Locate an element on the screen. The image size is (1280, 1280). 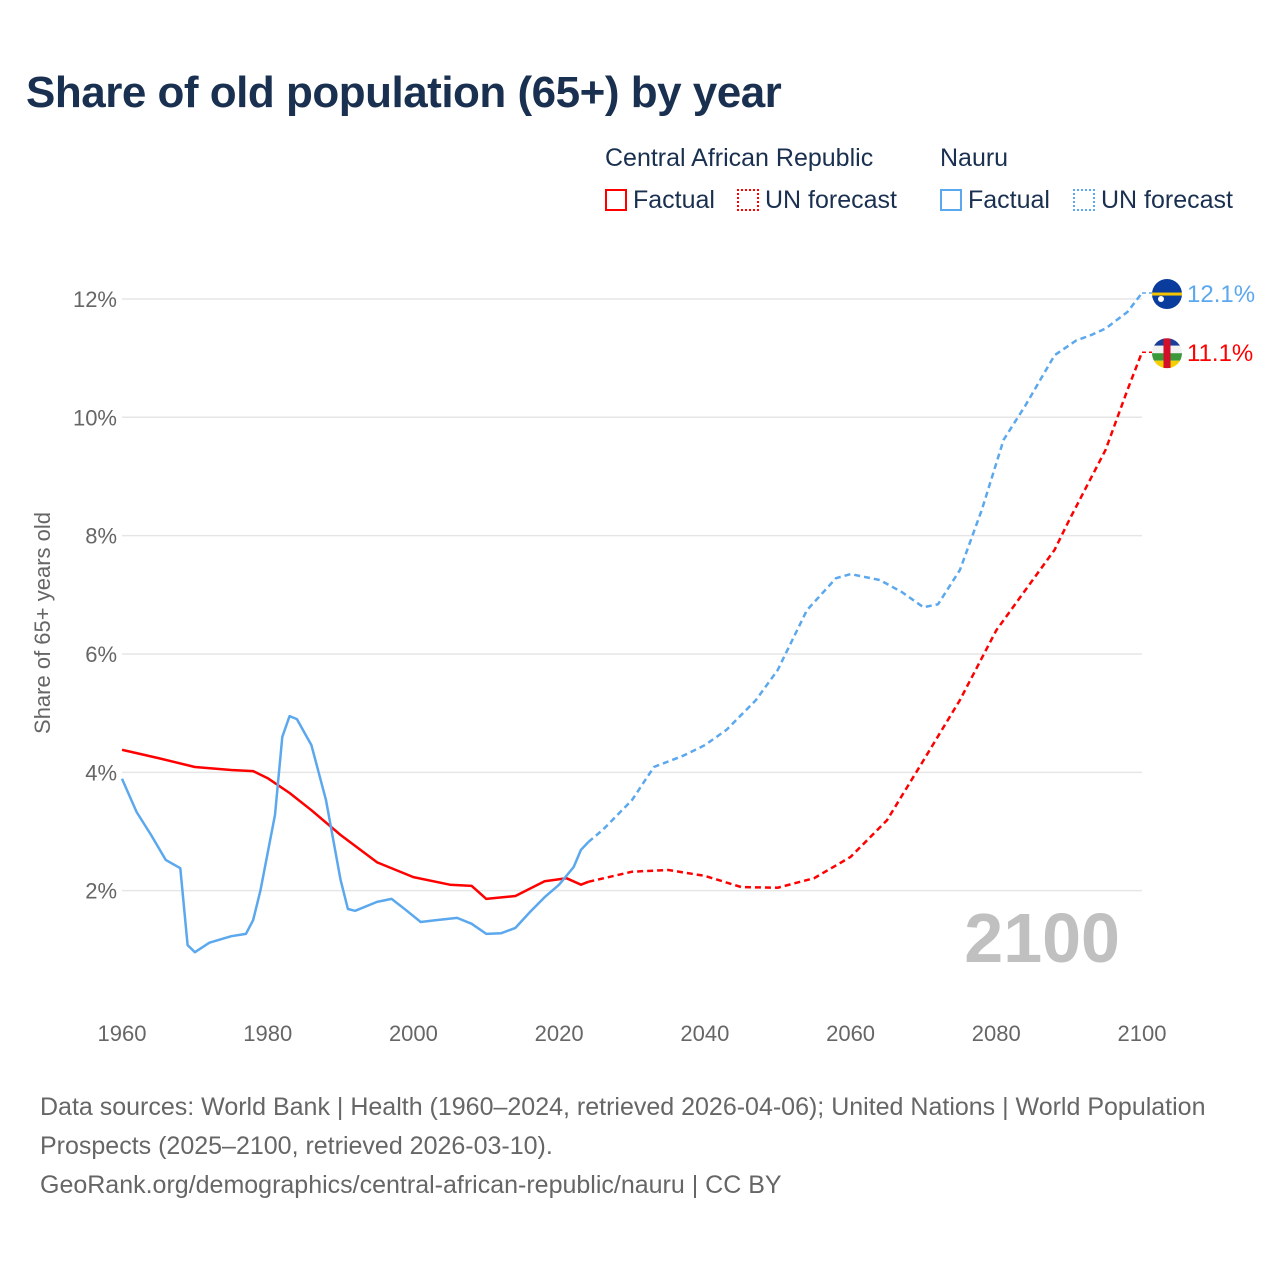
y-axis-label: Share of 65+ years old is located at coordinates (42, 623).